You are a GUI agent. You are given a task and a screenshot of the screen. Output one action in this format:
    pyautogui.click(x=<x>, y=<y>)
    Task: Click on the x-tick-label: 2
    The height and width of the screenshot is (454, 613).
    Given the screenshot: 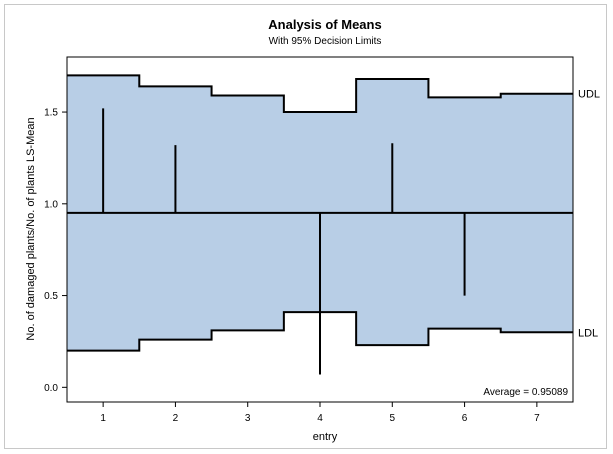 What is the action you would take?
    pyautogui.click(x=176, y=418)
    